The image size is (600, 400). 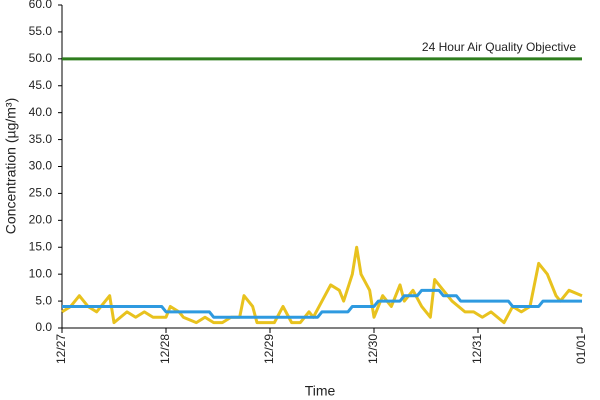 What do you see at coordinates (11, 166) in the screenshot?
I see `y-axis-title: Concentration (µg/m³)` at bounding box center [11, 166].